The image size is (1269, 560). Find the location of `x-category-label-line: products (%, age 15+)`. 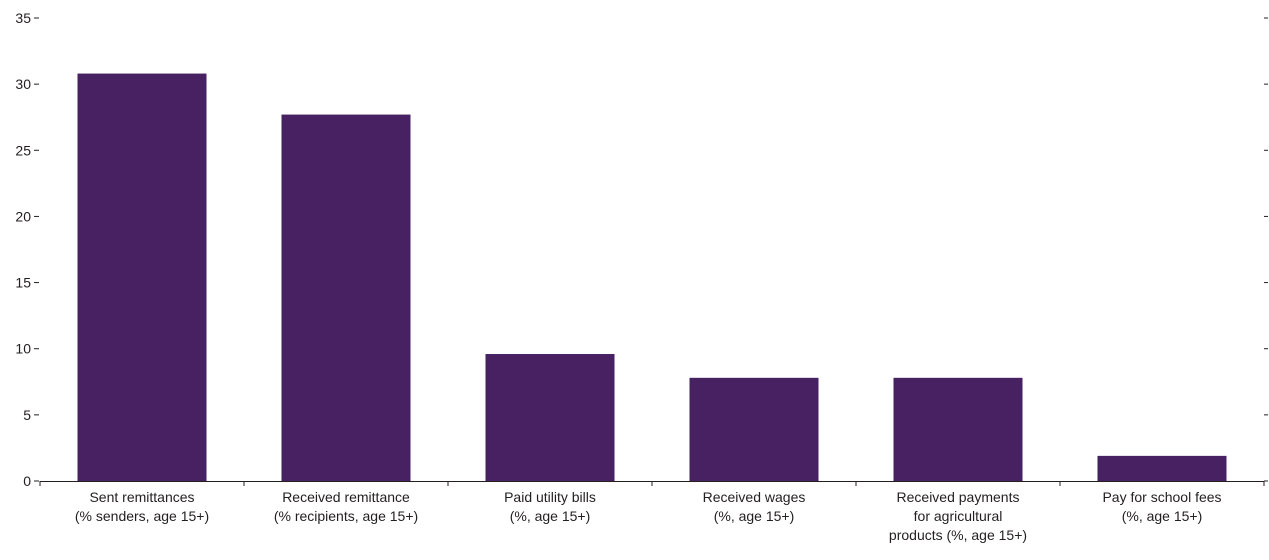

x-category-label-line: products (%, age 15+) is located at coordinates (958, 535).